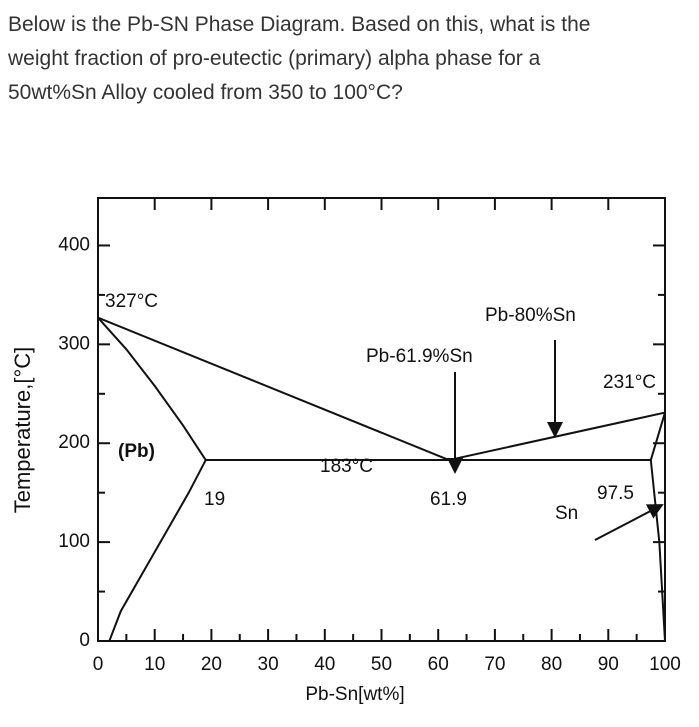  Describe the element at coordinates (494, 664) in the screenshot. I see `x-tick-label: 70` at that location.